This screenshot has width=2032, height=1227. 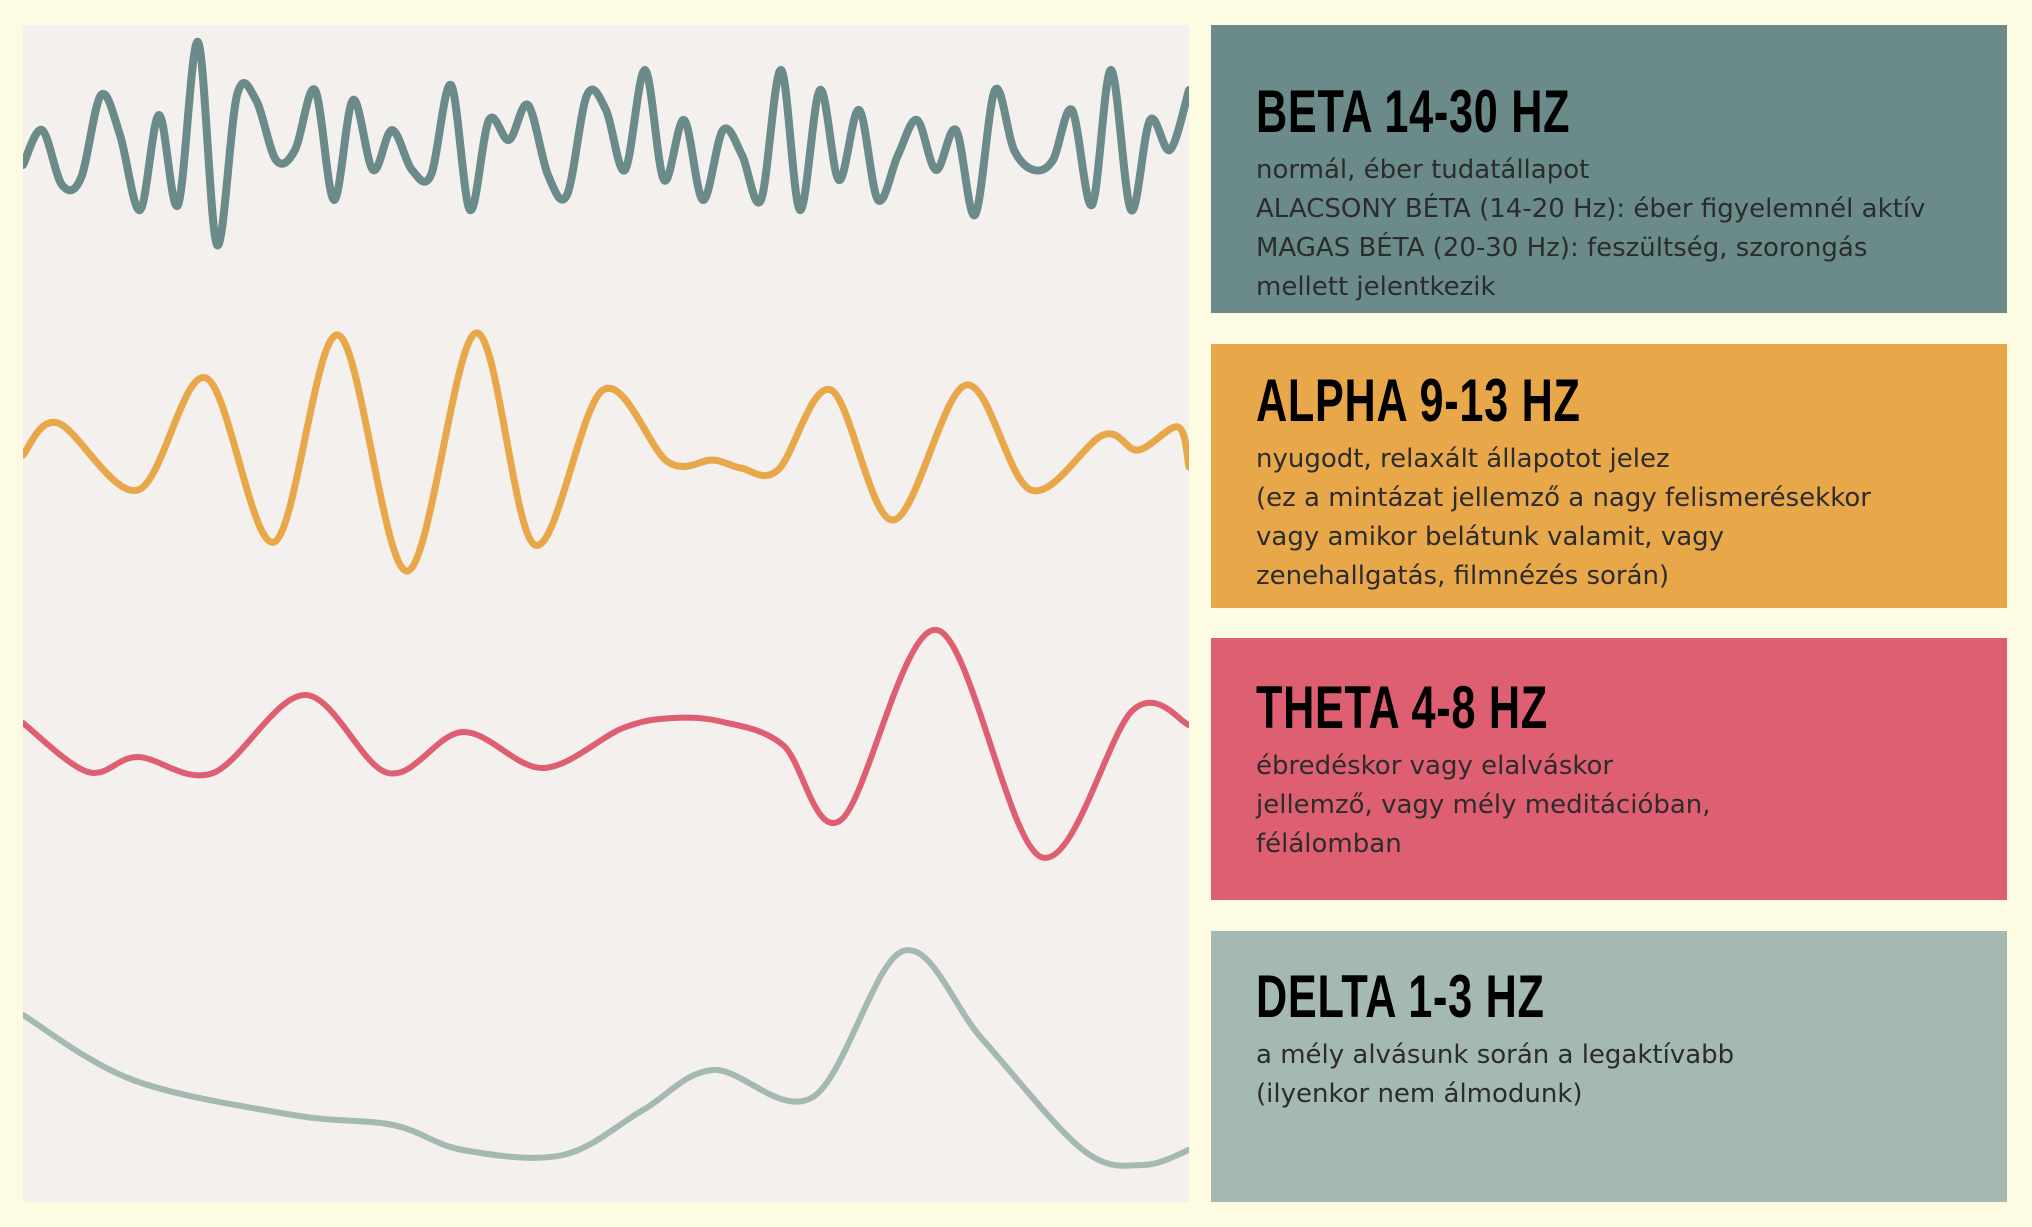 I want to click on theta-title: THETA 4-8 HZ, so click(x=1402, y=707).